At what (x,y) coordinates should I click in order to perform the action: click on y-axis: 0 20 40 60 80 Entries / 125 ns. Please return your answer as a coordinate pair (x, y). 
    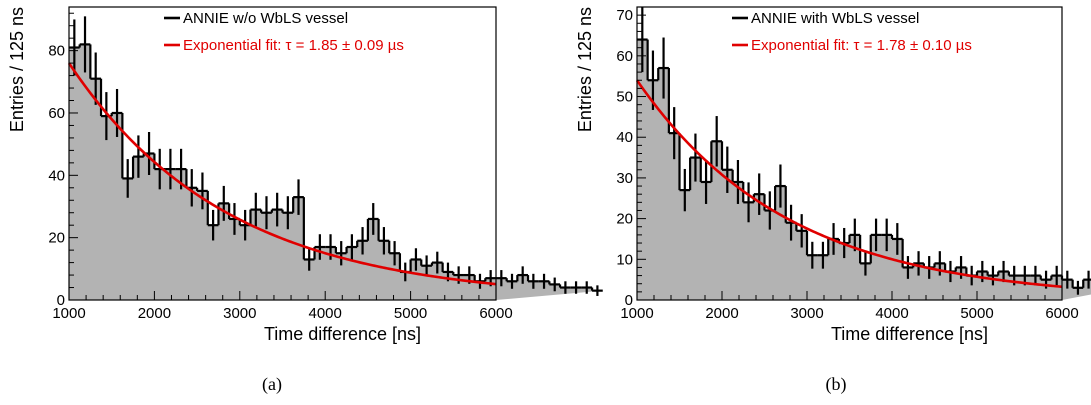
    Looking at the image, I should click on (42, 158).